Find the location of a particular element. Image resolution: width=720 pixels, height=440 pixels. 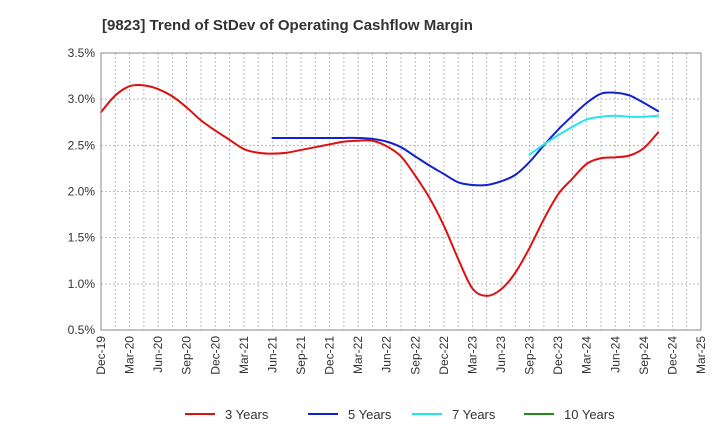

x-tick-label: Dec-19 is located at coordinates (101, 355).